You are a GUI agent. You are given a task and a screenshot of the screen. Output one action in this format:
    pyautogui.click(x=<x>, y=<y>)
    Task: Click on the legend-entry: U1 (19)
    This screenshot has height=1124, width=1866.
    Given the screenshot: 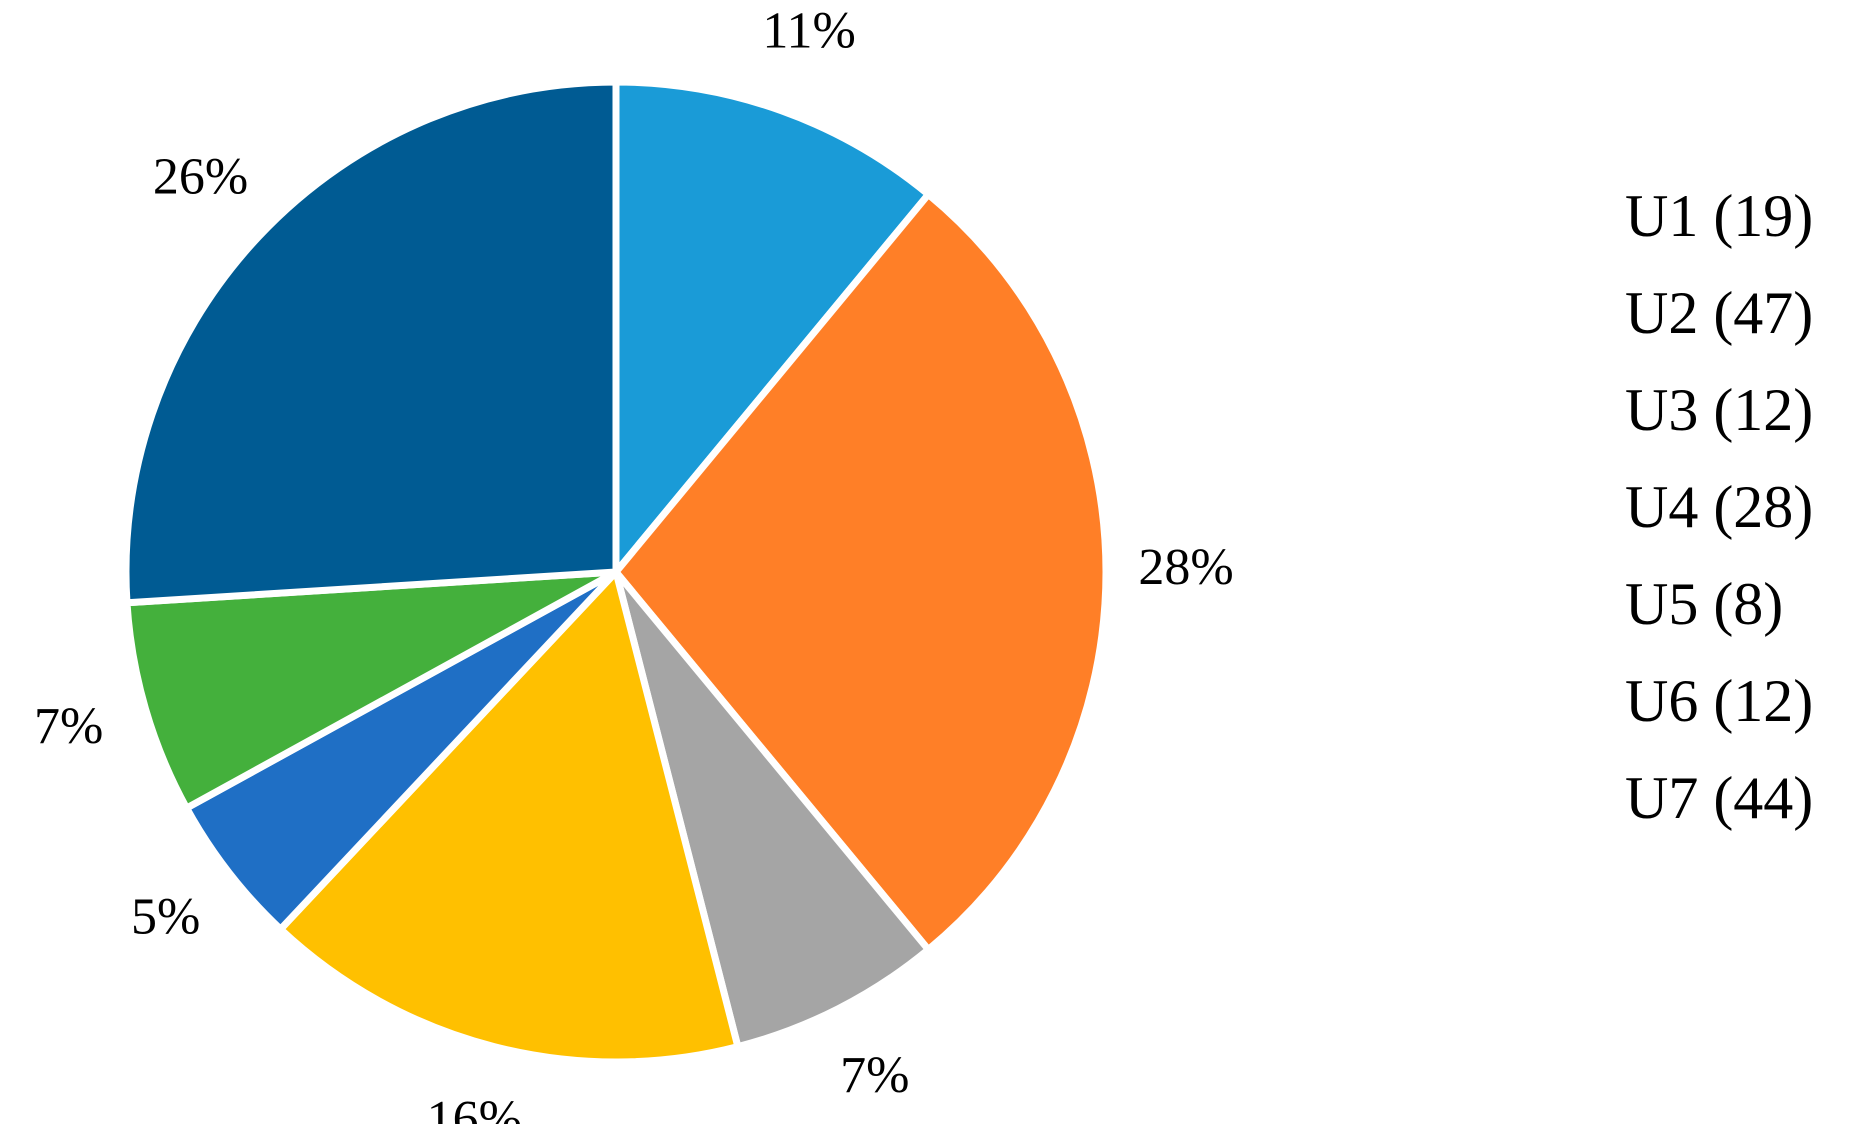 What is the action you would take?
    pyautogui.click(x=1719, y=216)
    